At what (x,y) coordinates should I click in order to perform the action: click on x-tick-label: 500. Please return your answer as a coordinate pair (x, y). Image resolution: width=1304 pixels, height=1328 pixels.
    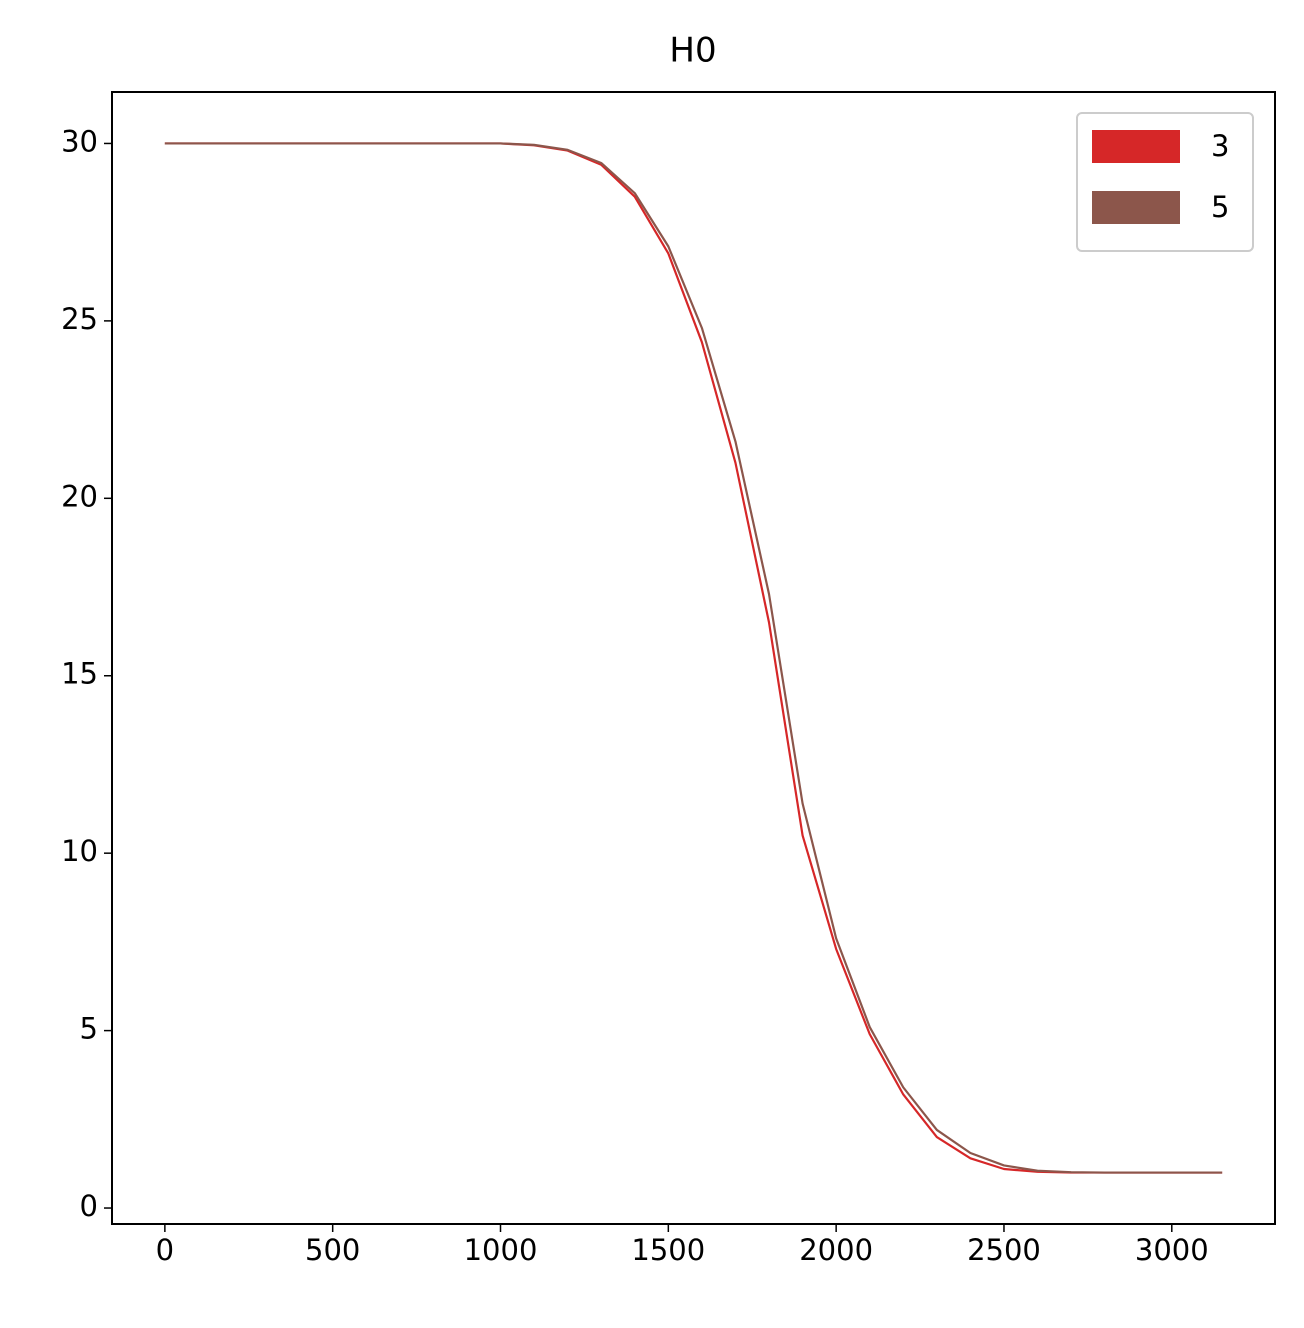
    Looking at the image, I should click on (332, 1250).